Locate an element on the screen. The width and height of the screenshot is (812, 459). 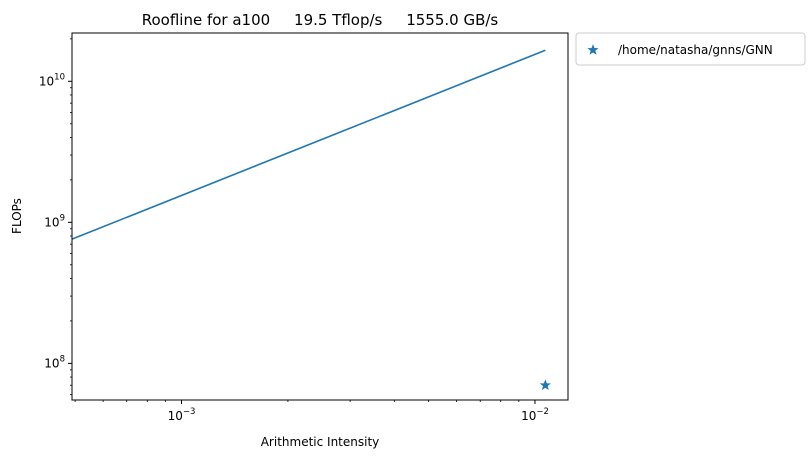
scatter-star-point is located at coordinates (545, 384).